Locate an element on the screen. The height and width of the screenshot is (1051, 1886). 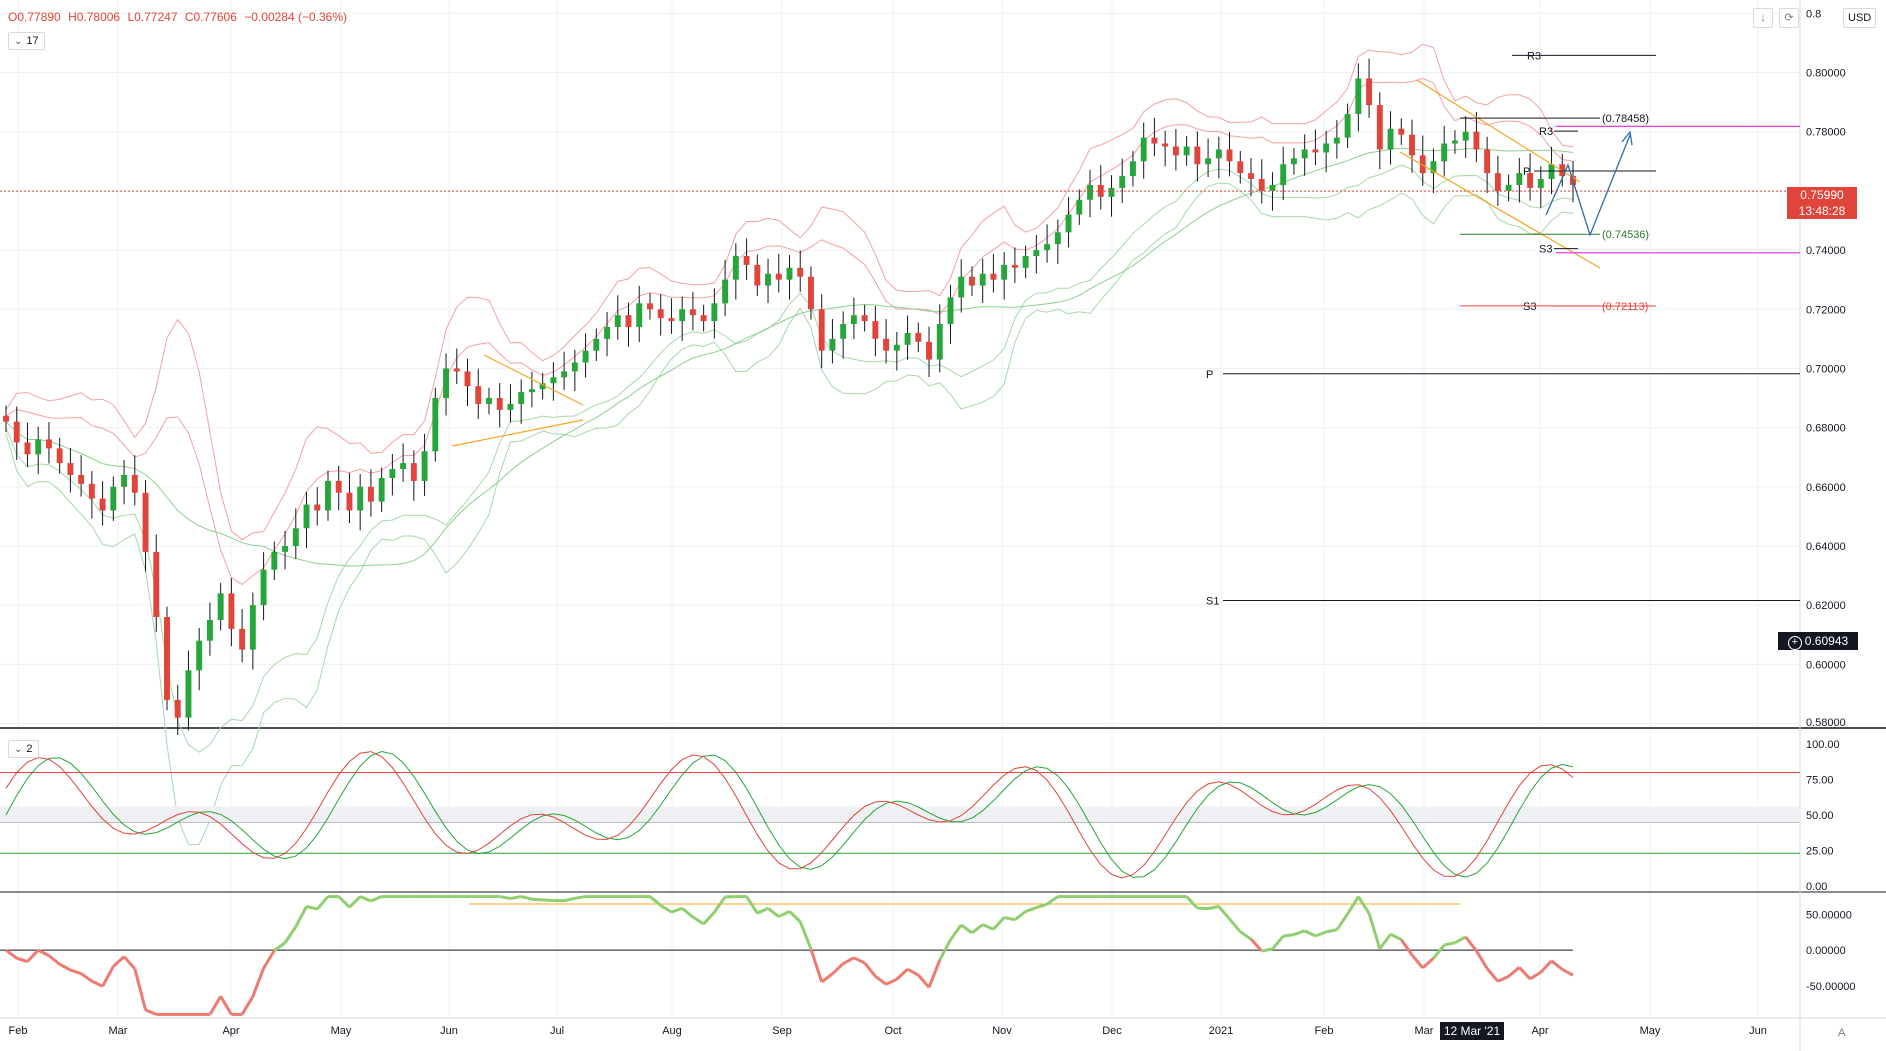
crosshair-price-value: 0.60943 is located at coordinates (1826, 641).